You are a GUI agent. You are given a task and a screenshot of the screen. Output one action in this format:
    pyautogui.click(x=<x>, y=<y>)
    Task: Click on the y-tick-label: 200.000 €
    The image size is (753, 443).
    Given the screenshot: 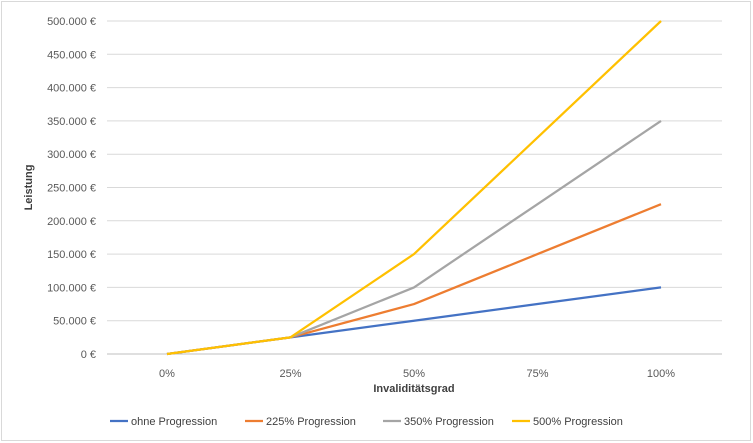 What is the action you would take?
    pyautogui.click(x=71, y=222)
    